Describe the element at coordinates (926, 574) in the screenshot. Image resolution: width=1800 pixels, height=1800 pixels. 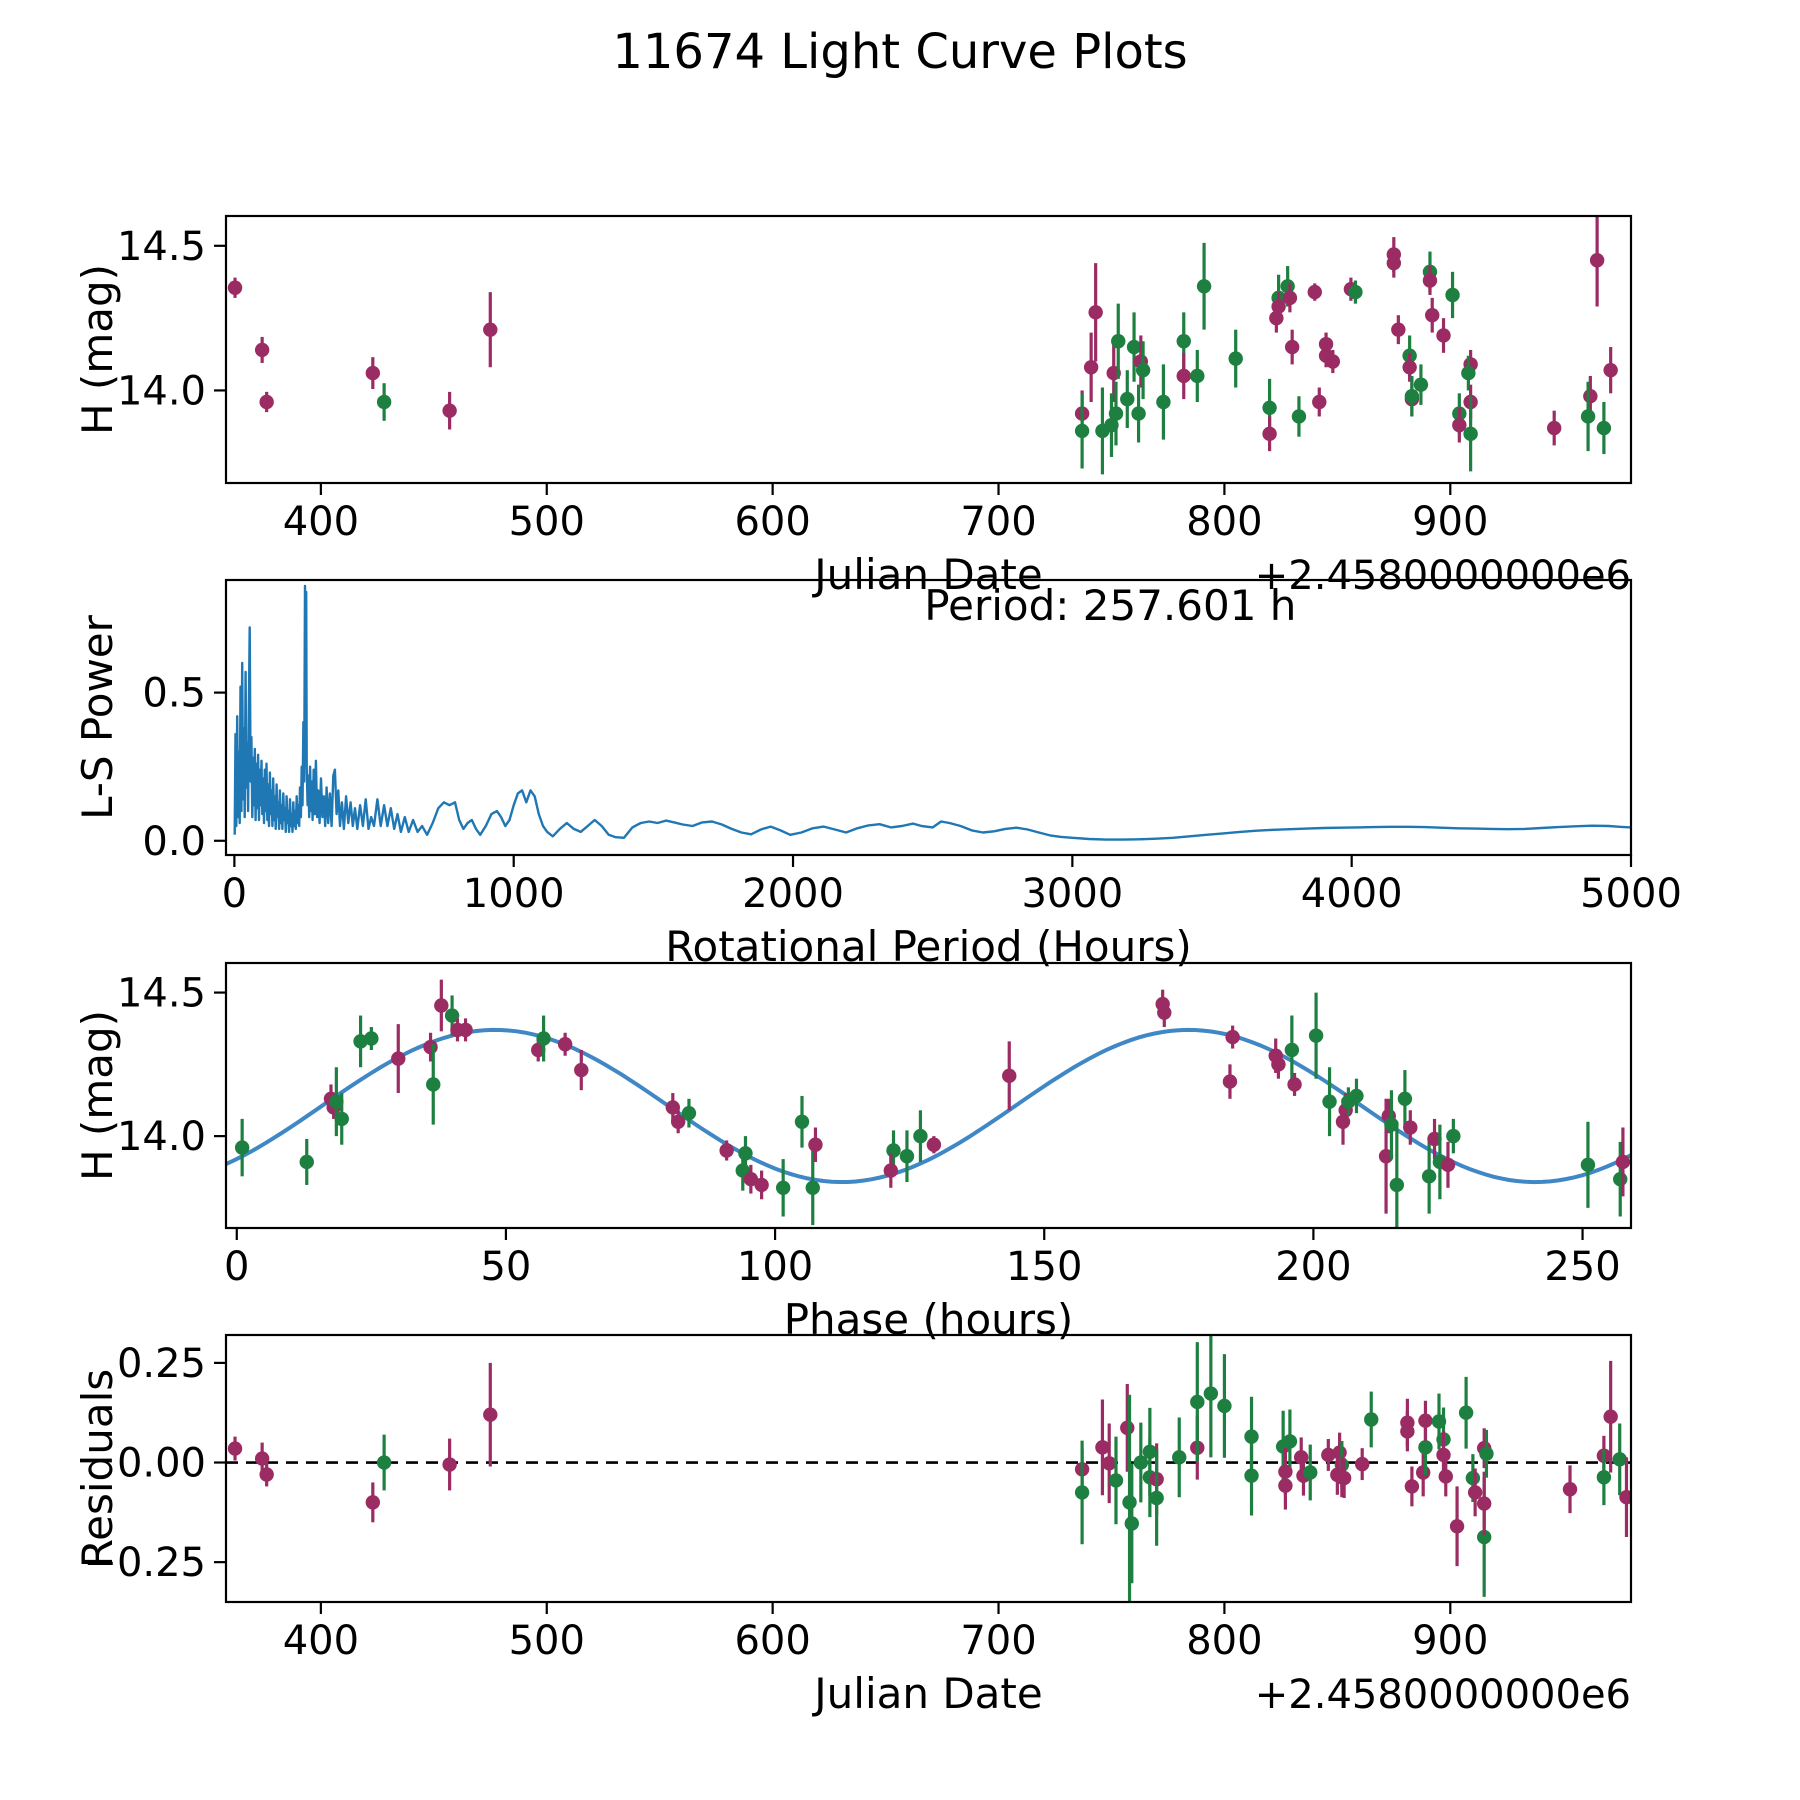
I see `x-axis-label: Julian Date` at that location.